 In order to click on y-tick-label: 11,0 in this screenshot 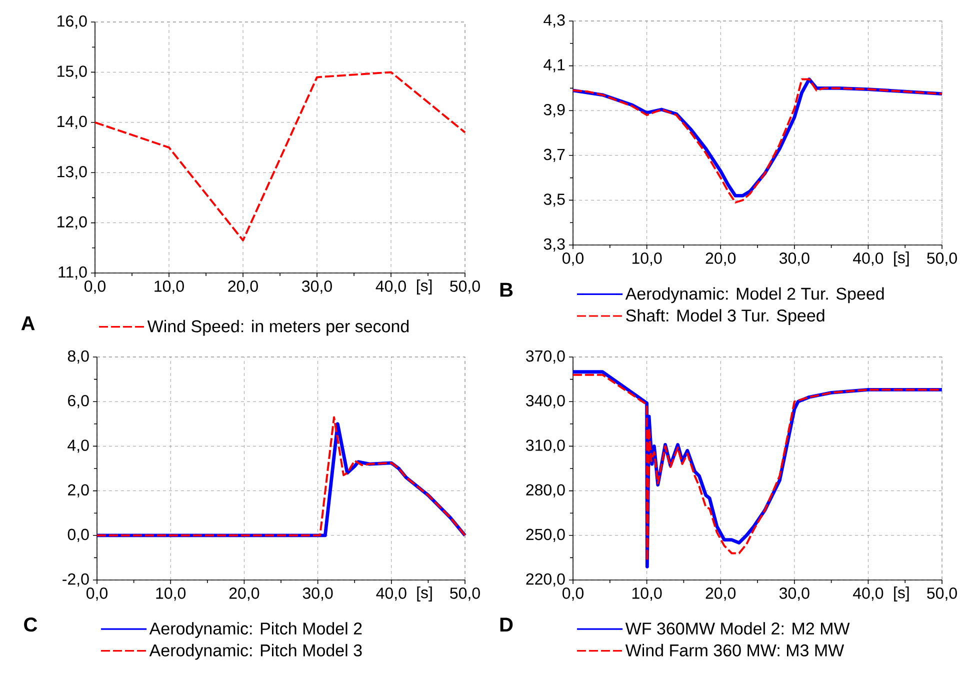, I will do `click(72, 273)`.